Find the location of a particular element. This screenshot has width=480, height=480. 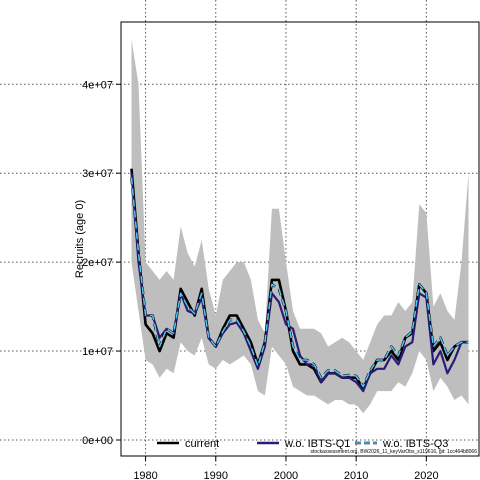

y-tick-label: 1e+07 is located at coordinates (97, 352).